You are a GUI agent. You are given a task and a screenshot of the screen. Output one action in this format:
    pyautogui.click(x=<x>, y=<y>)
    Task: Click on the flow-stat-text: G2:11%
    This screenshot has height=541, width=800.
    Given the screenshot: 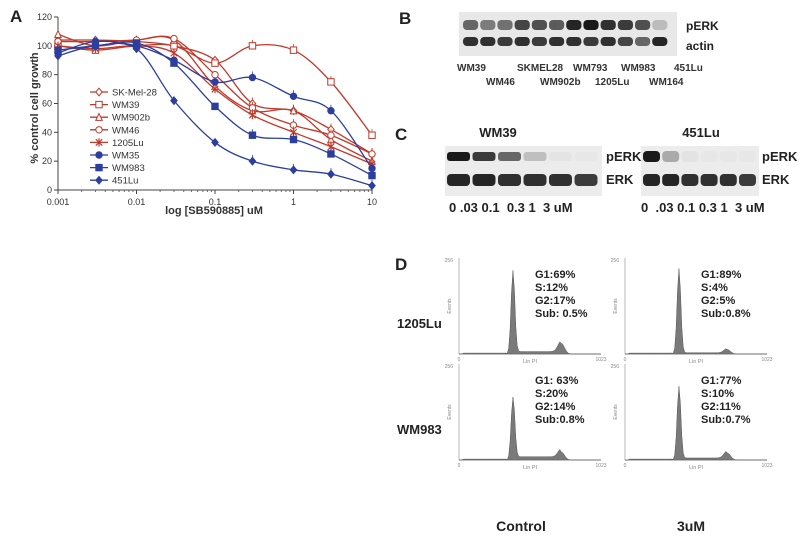 What is the action you would take?
    pyautogui.click(x=721, y=407)
    